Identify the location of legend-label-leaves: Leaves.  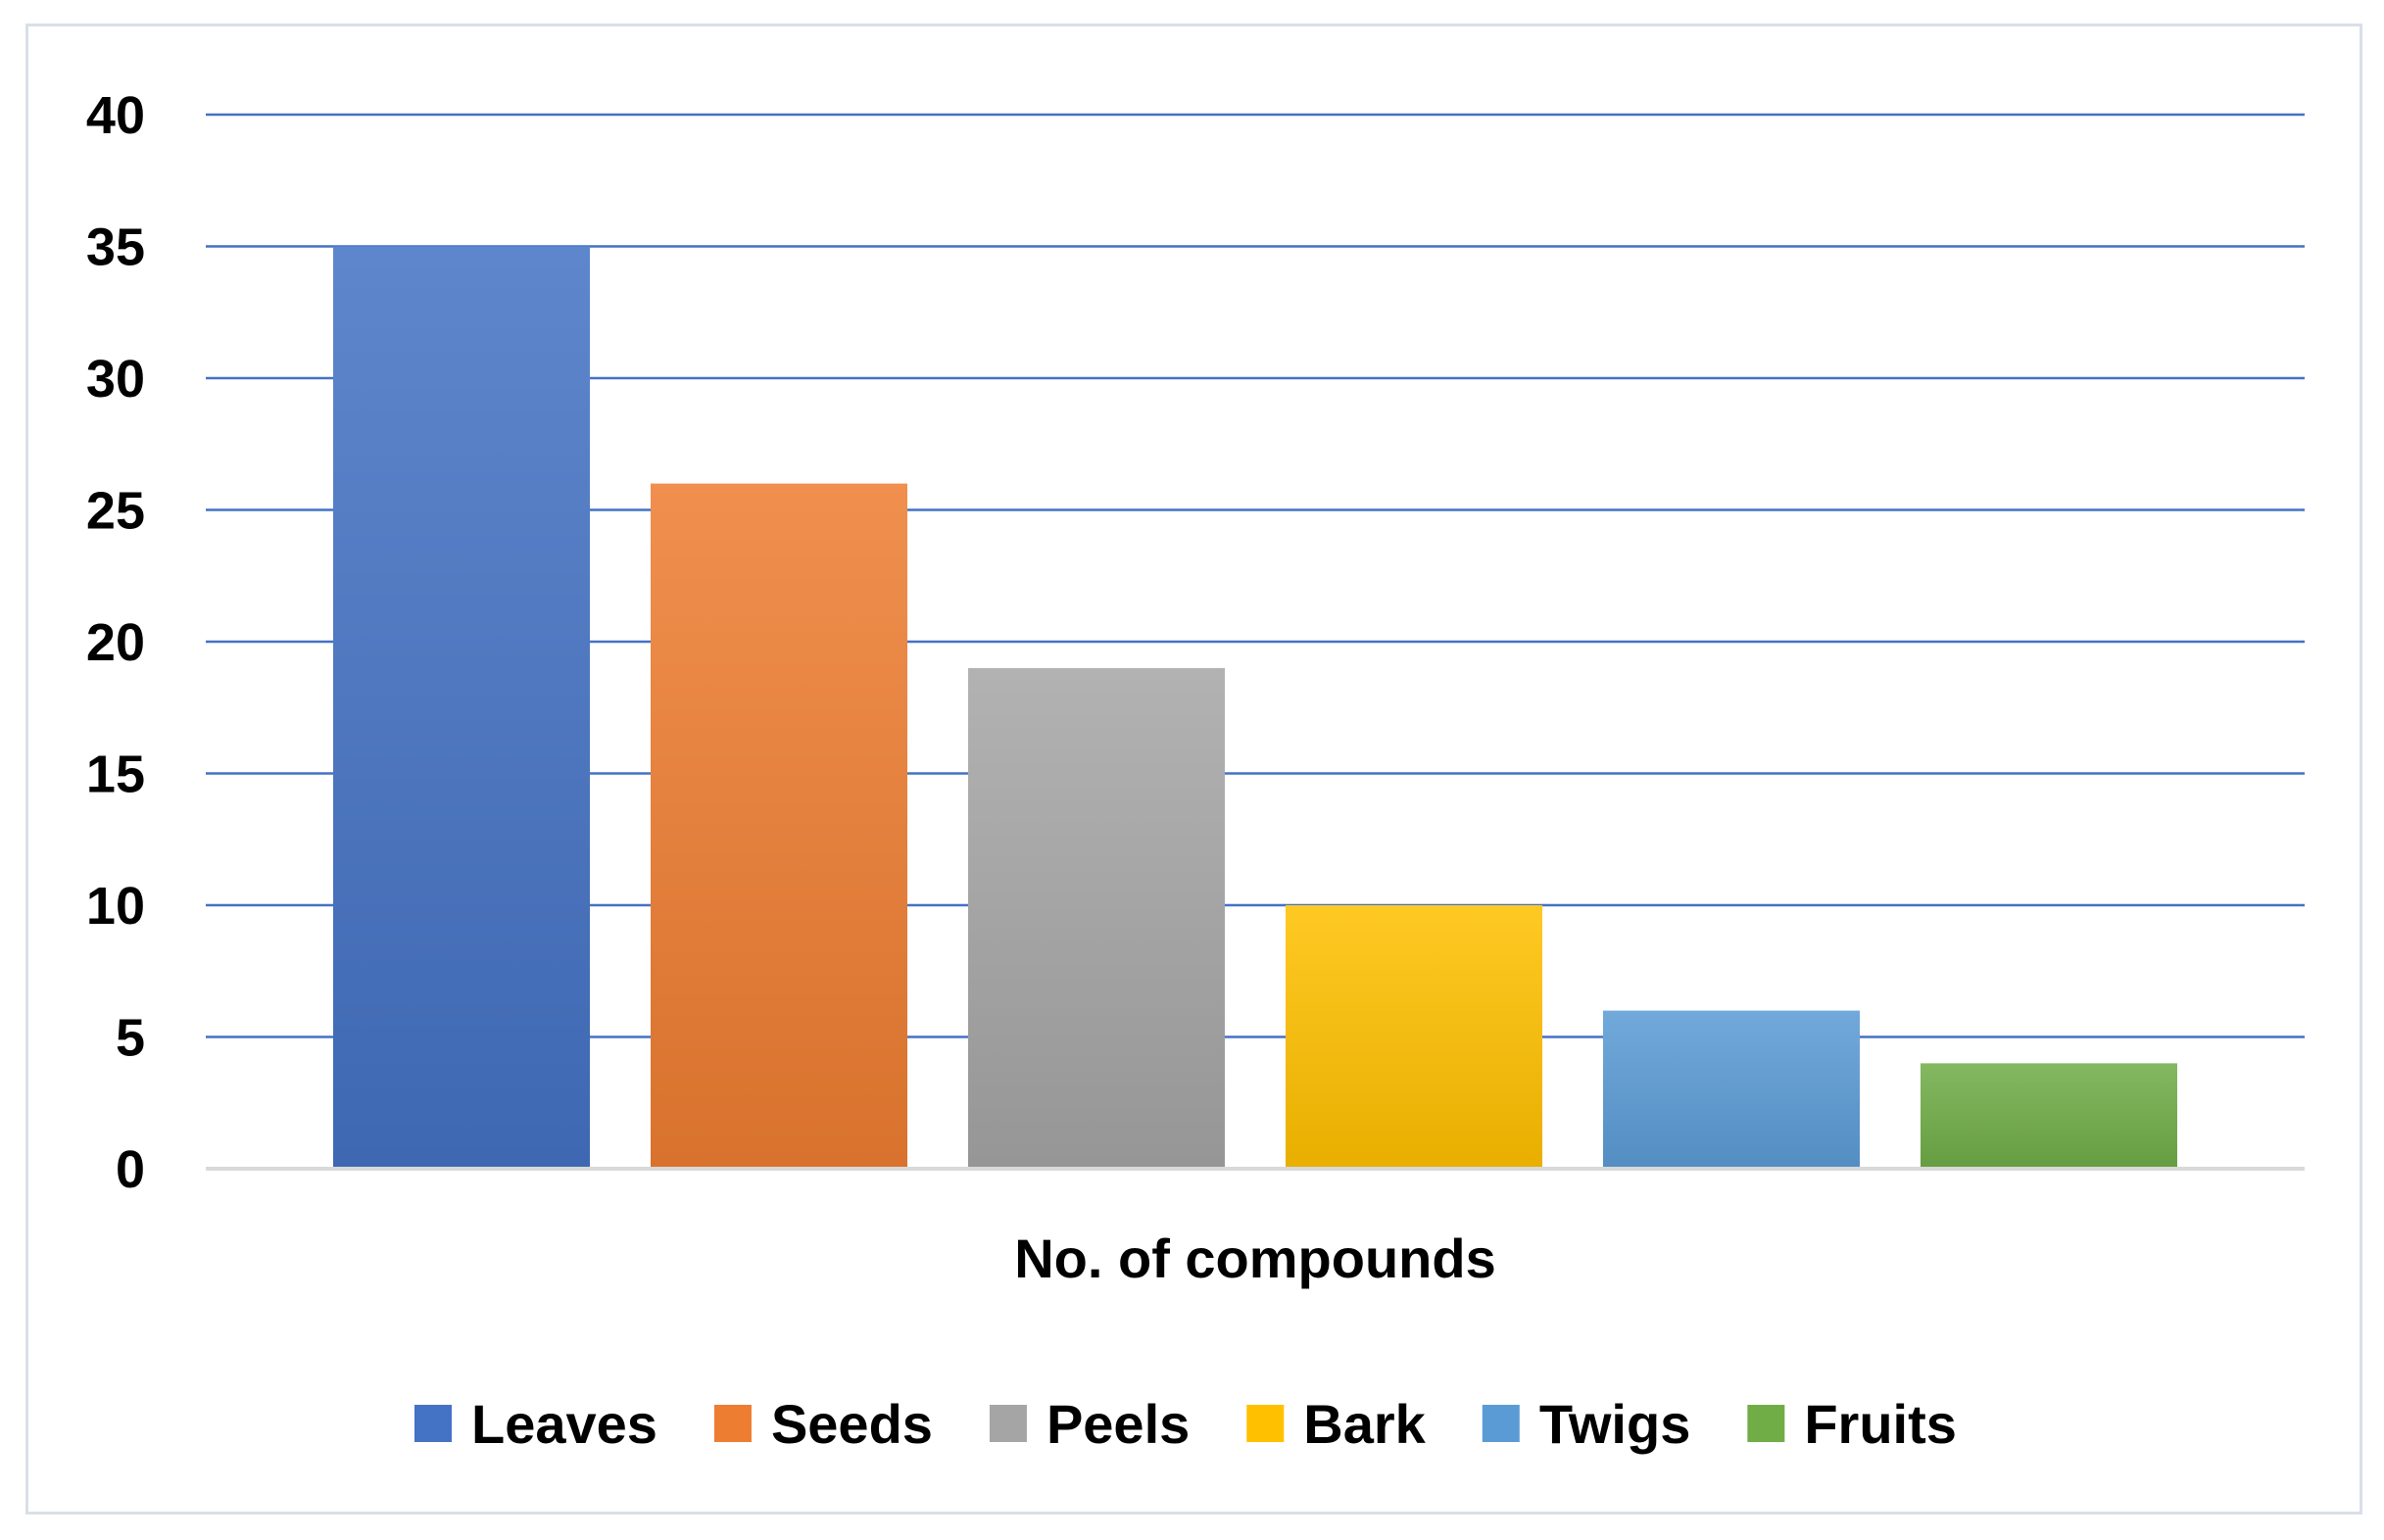
(564, 1424).